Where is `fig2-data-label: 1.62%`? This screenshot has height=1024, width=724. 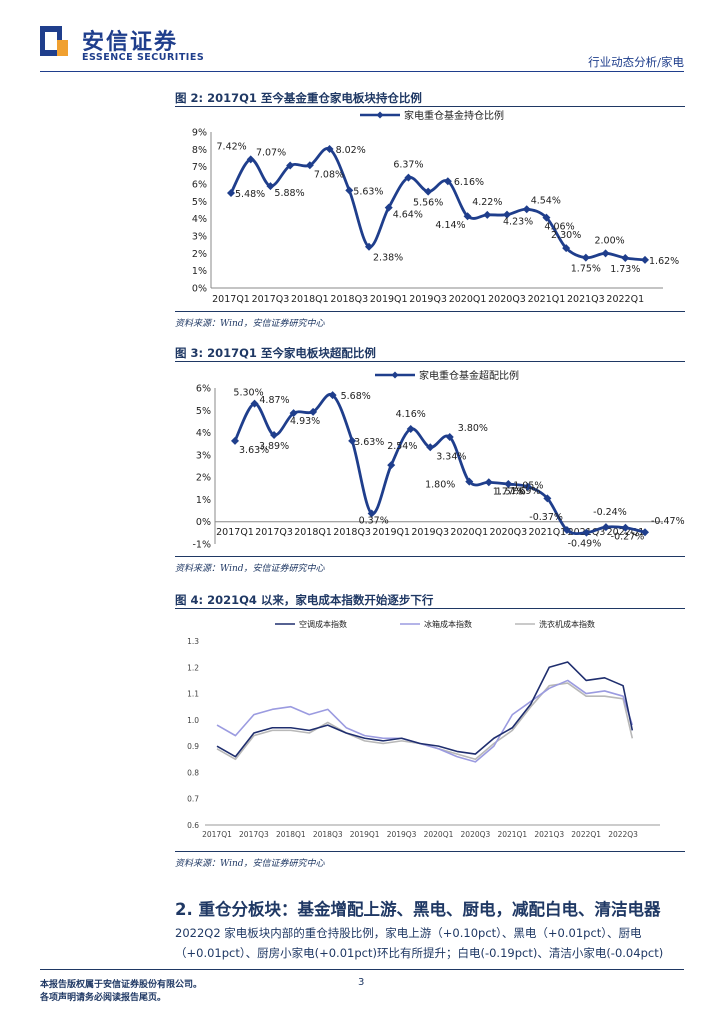 fig2-data-label: 1.62% is located at coordinates (664, 261).